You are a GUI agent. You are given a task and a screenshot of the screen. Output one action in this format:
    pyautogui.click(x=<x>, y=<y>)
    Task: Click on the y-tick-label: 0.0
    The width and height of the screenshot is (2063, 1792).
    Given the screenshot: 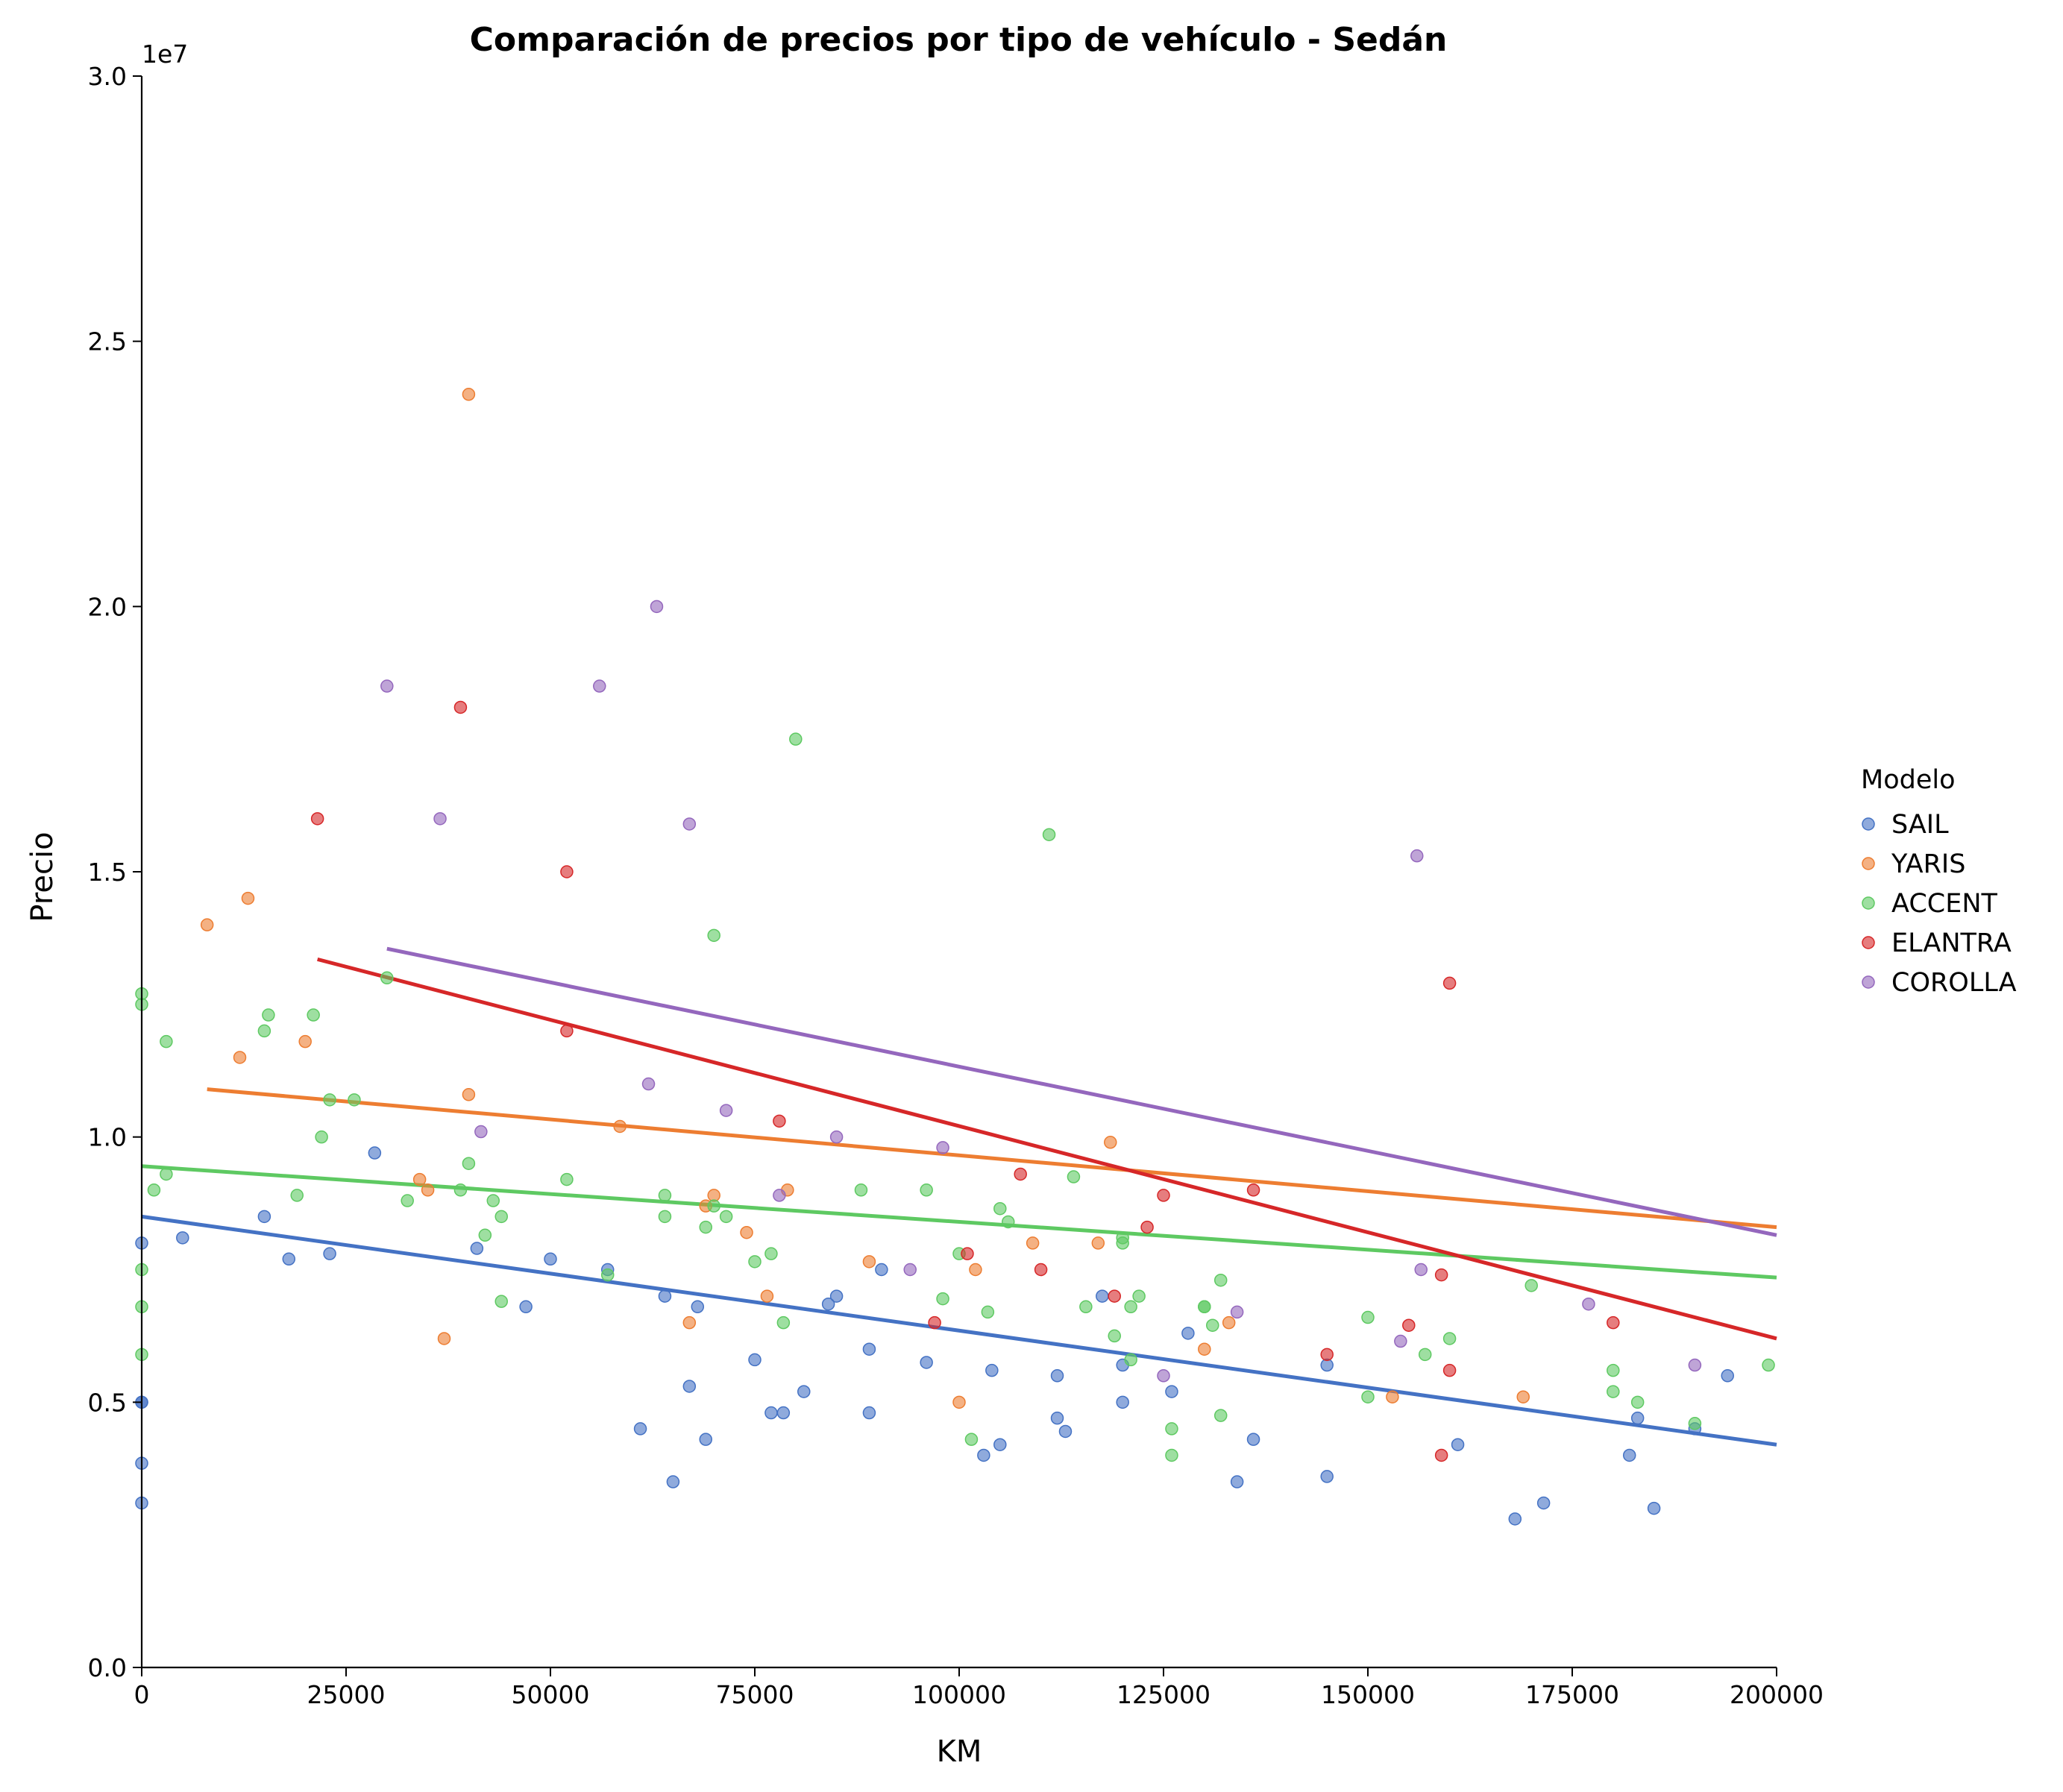 What is the action you would take?
    pyautogui.click(x=108, y=1667)
    